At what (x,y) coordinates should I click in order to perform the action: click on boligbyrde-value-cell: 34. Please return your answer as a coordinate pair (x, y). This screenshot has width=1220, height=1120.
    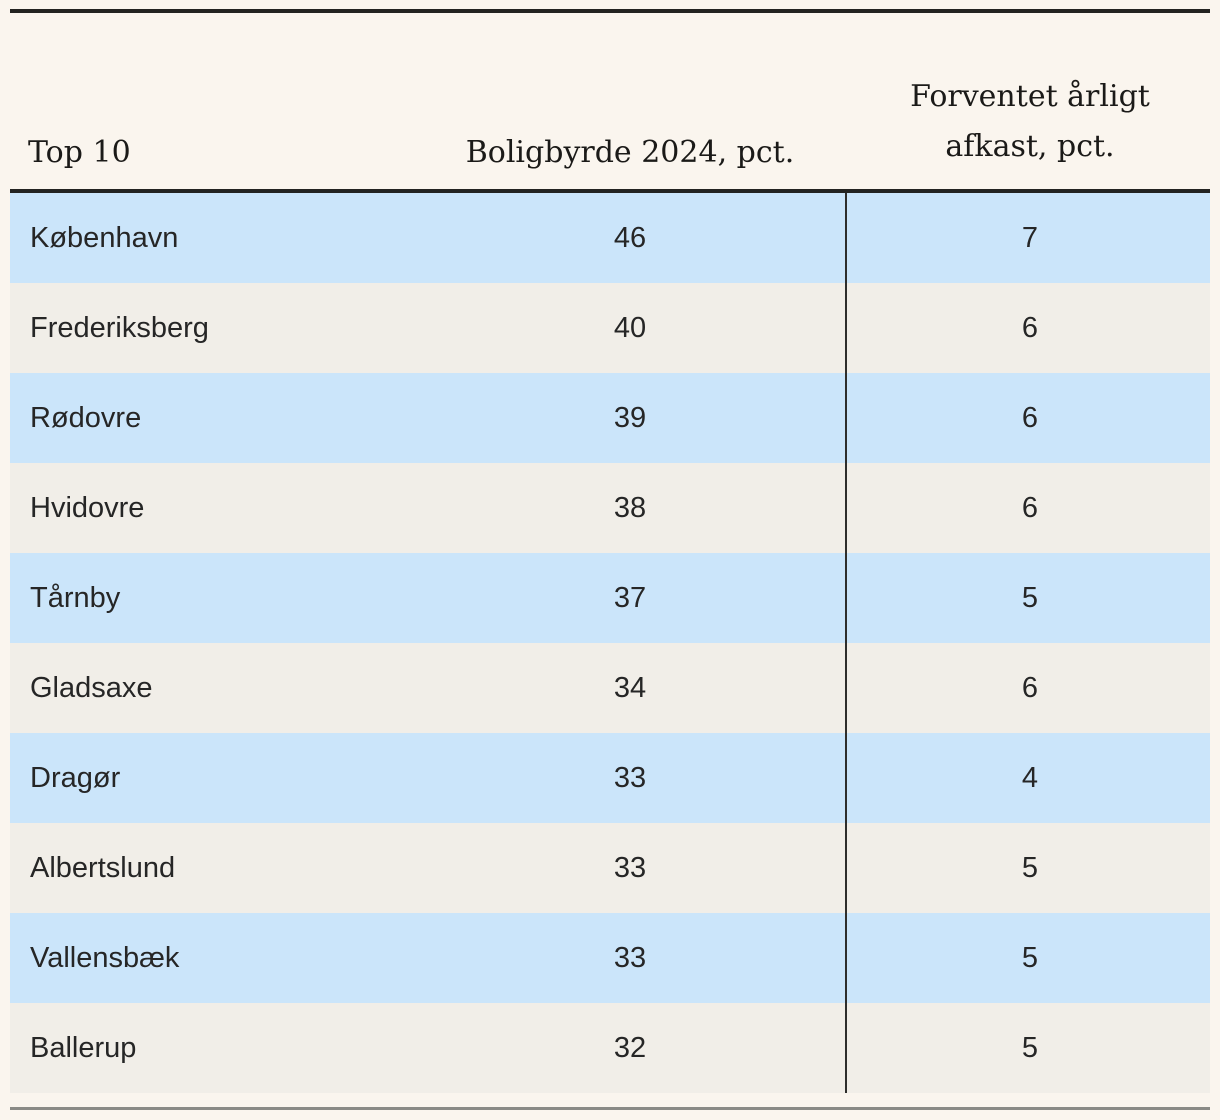
    Looking at the image, I should click on (630, 687).